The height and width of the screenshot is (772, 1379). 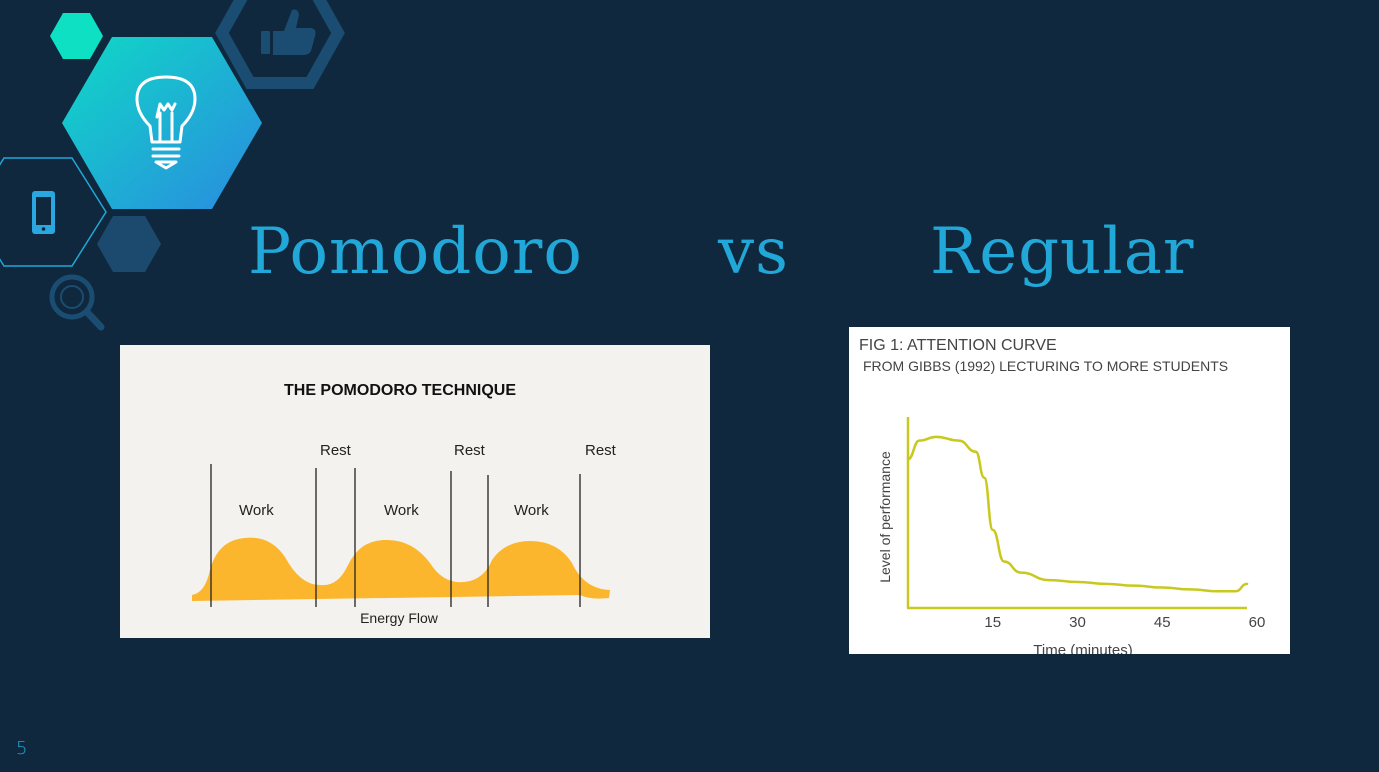 I want to click on y-axis-label: Level of performance, so click(x=885, y=517).